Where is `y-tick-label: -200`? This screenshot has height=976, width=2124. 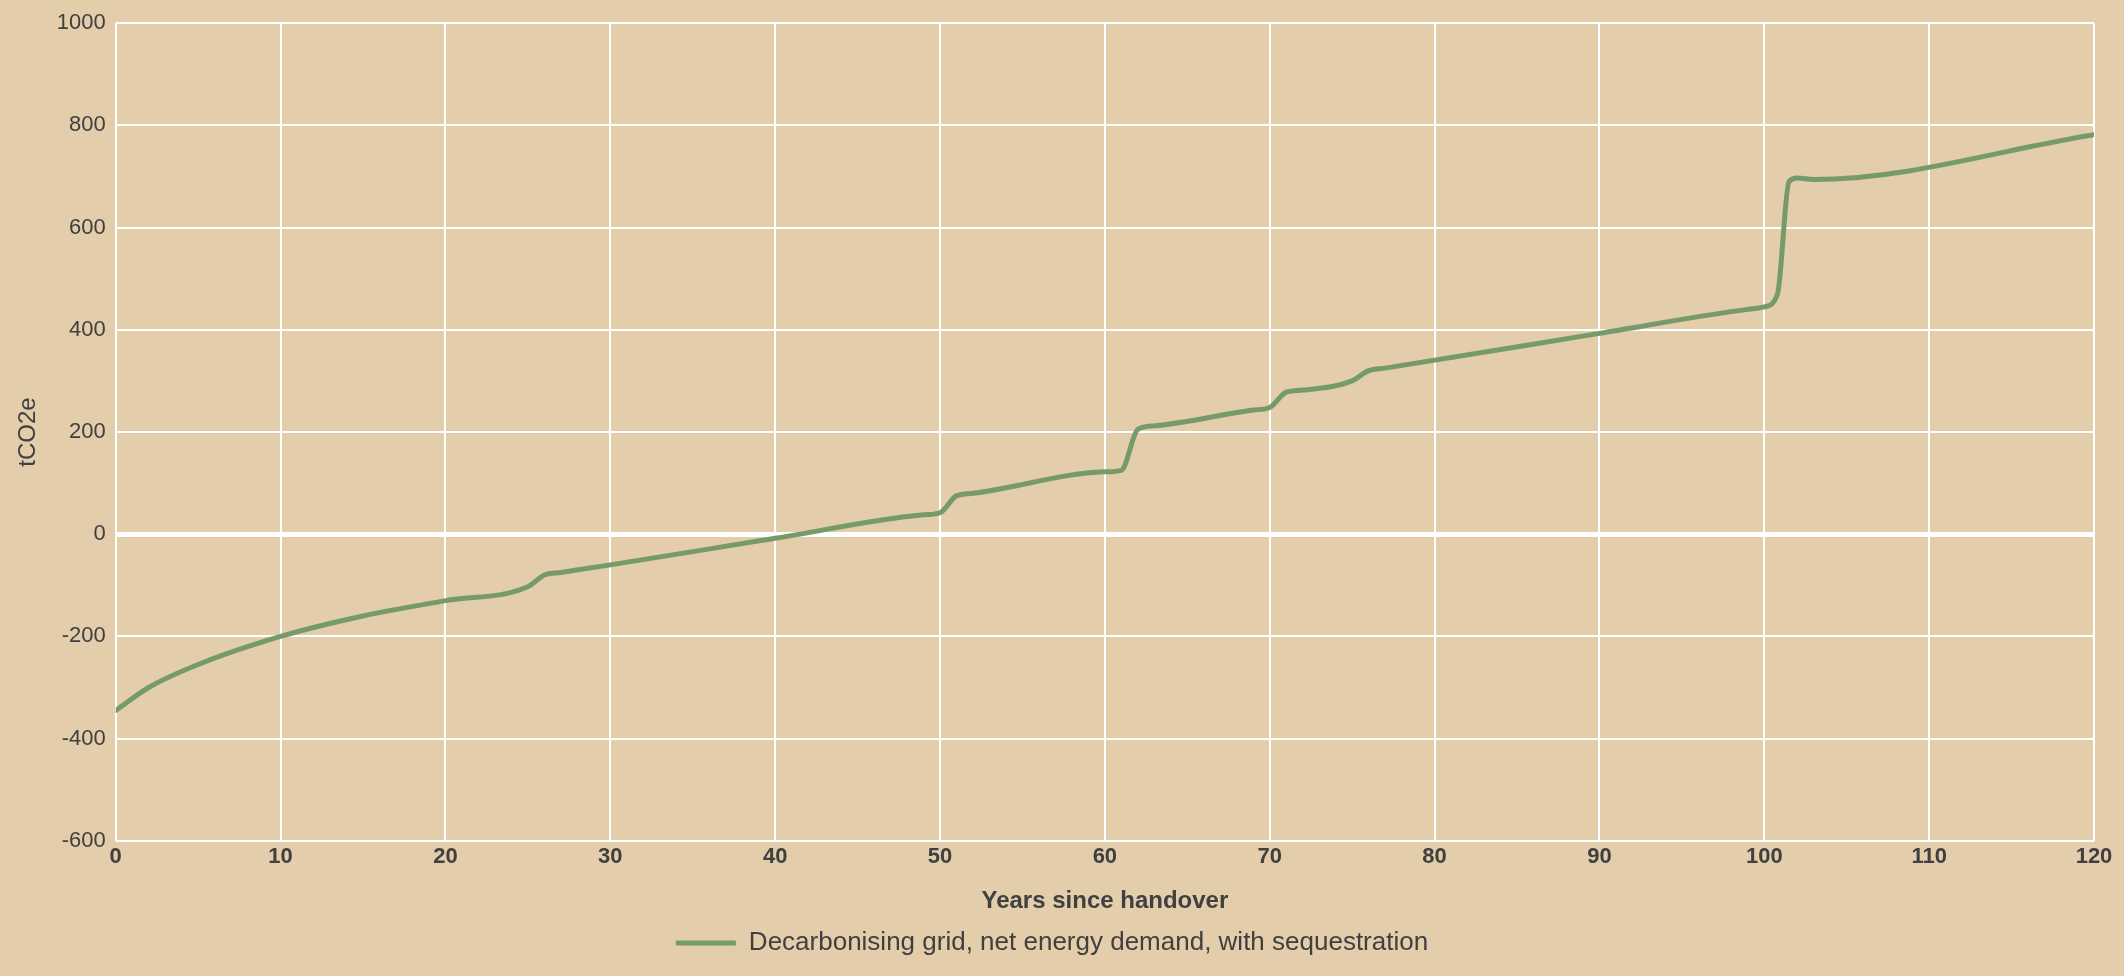
y-tick-label: -200 is located at coordinates (83, 635).